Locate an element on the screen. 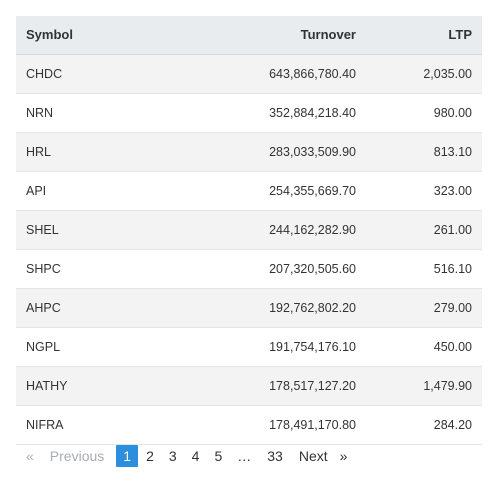 The width and height of the screenshot is (493, 492). cell-symbol: API is located at coordinates (36, 190).